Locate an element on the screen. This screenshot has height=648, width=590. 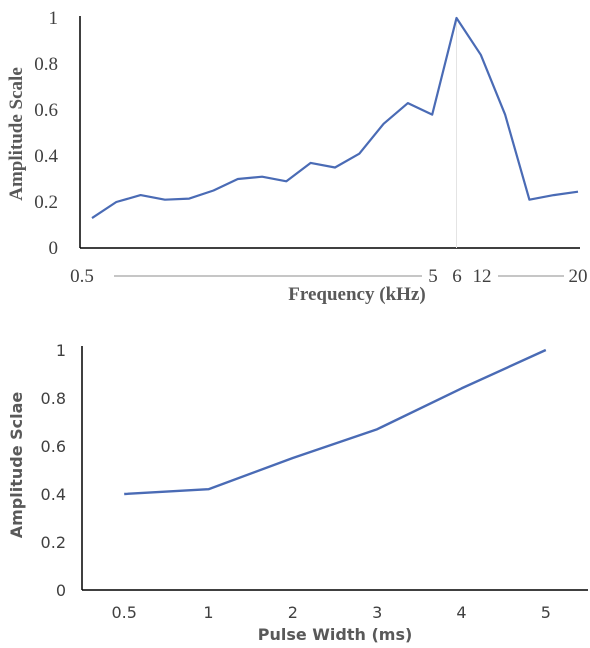
x-tick-label: 4 is located at coordinates (461, 612).